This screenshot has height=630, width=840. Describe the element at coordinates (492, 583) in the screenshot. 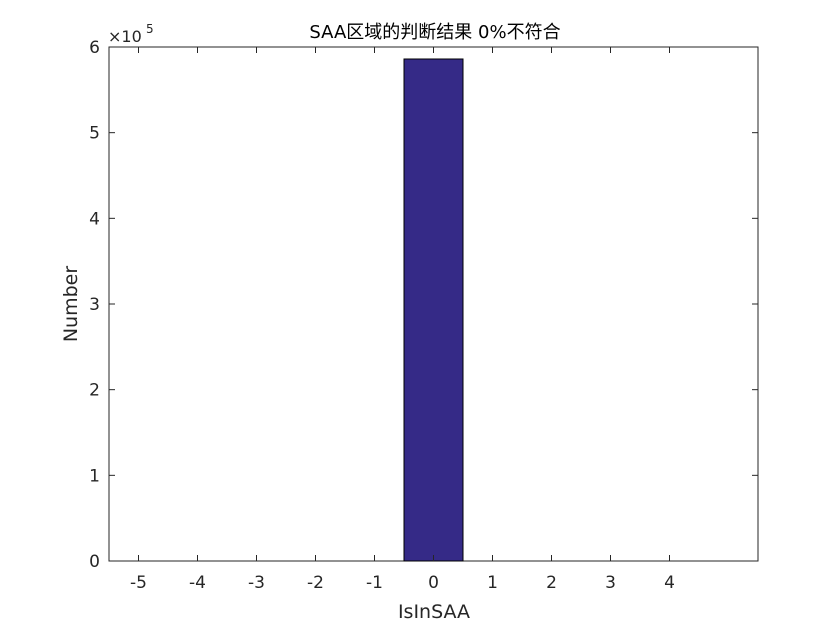

I see `x-tick-label-1: 1` at that location.